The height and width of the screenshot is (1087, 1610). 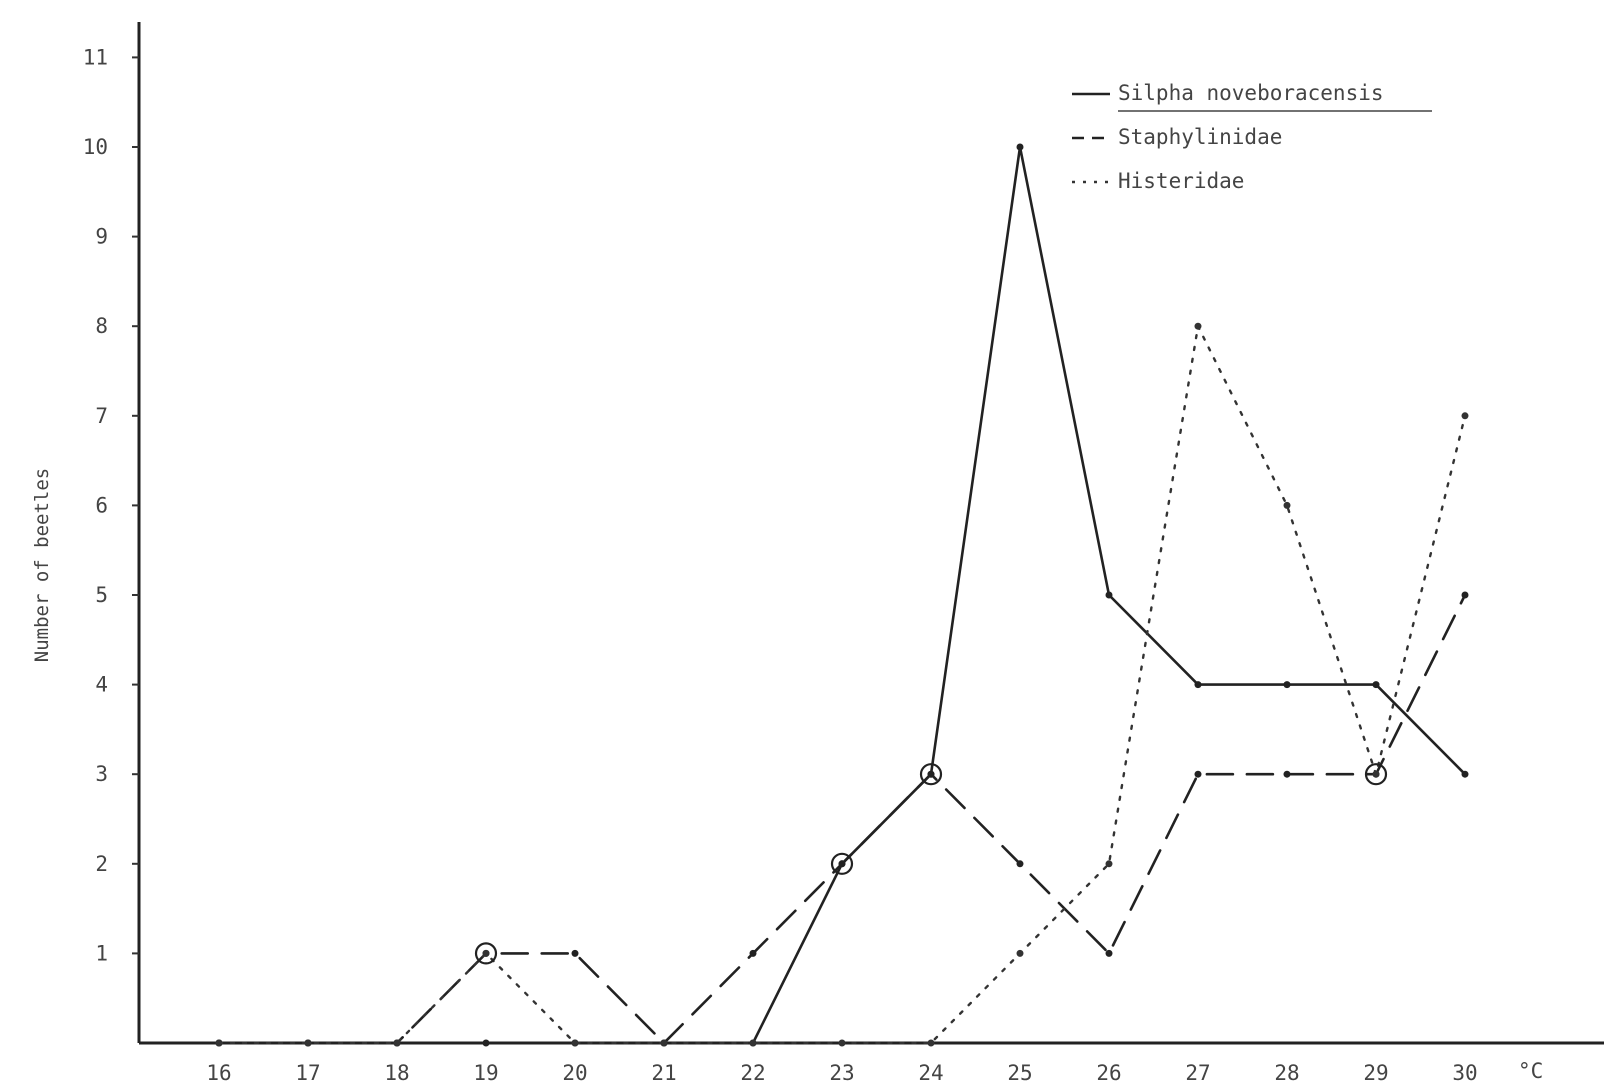 I want to click on x-unit-label: °C, so click(x=1530, y=1071).